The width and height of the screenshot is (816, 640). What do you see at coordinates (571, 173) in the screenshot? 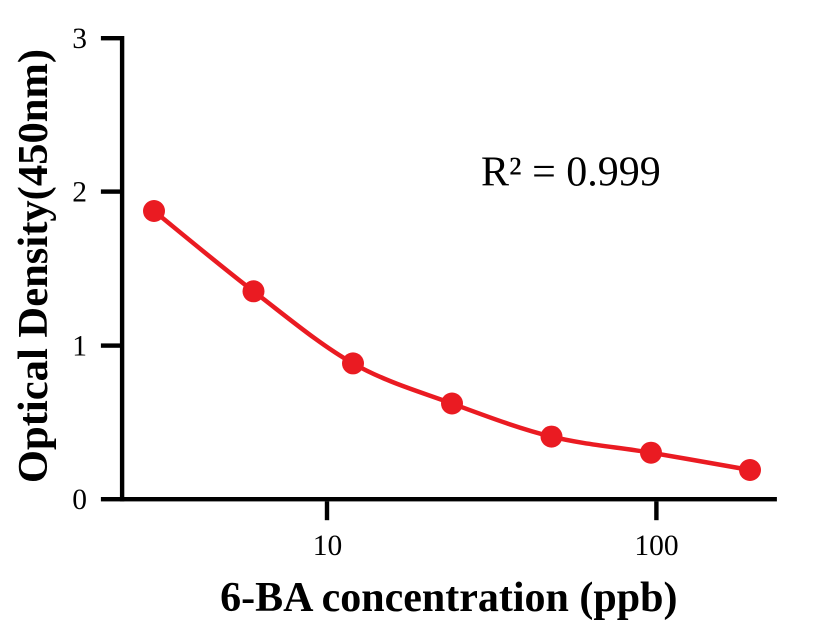
I see `svg-text: R² = 0.999` at bounding box center [571, 173].